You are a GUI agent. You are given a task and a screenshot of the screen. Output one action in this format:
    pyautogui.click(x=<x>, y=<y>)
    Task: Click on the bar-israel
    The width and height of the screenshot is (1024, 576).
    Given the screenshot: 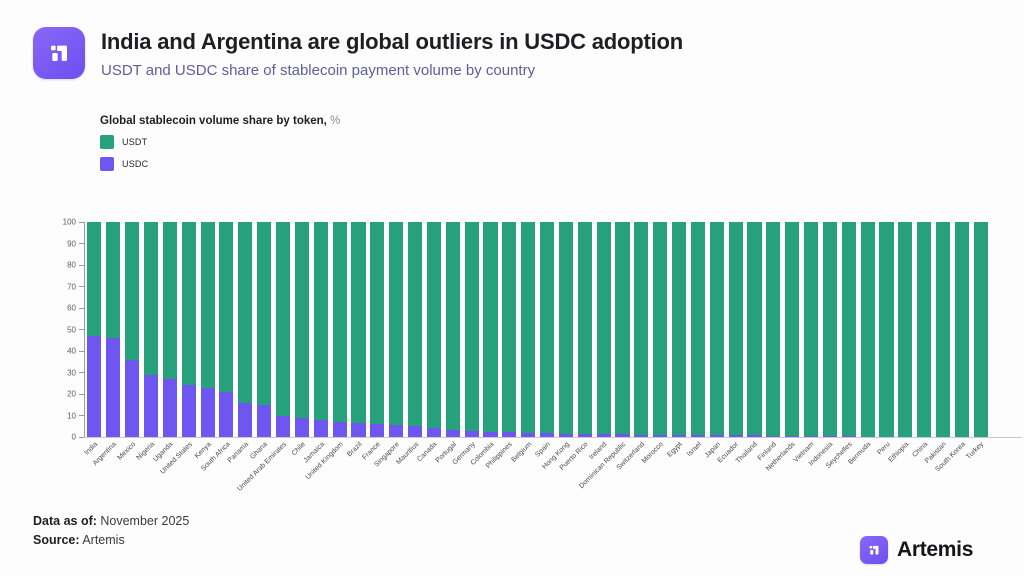 What is the action you would take?
    pyautogui.click(x=697, y=329)
    